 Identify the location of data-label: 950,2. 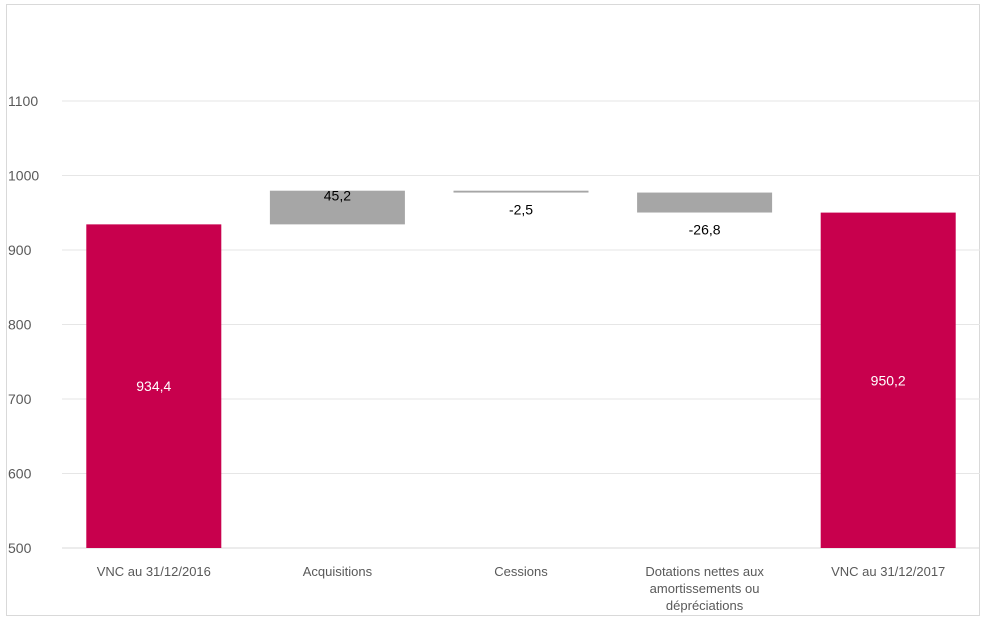
(888, 380).